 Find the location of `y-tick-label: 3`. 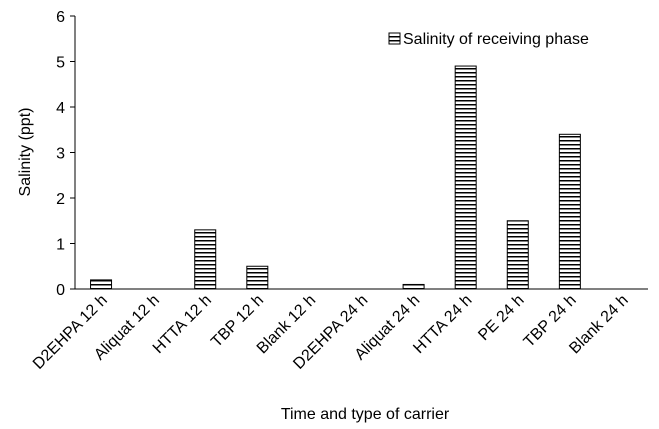

y-tick-label: 3 is located at coordinates (60, 154).